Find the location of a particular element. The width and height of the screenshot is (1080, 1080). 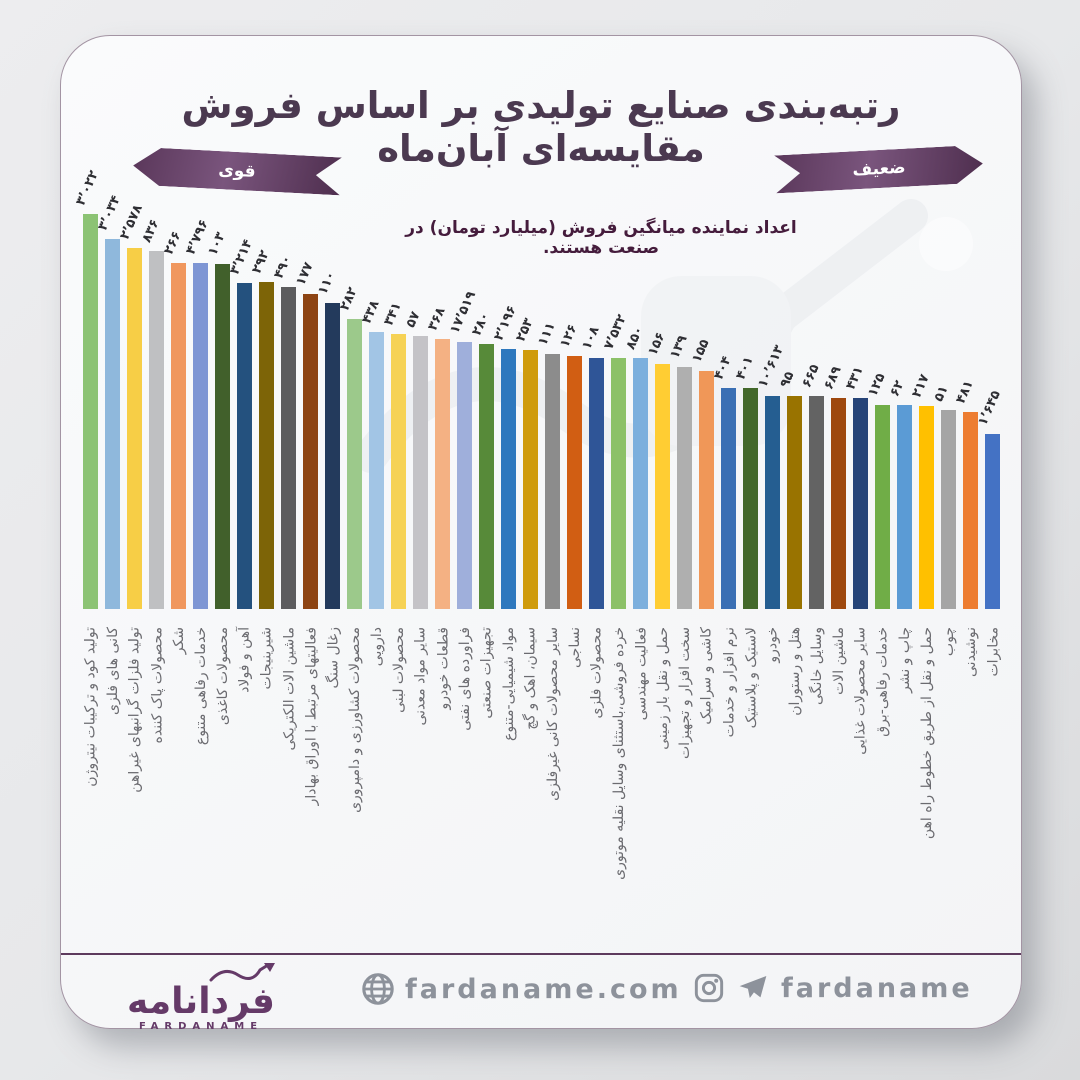

category-label: شیرینیجات is located at coordinates (267, 658).